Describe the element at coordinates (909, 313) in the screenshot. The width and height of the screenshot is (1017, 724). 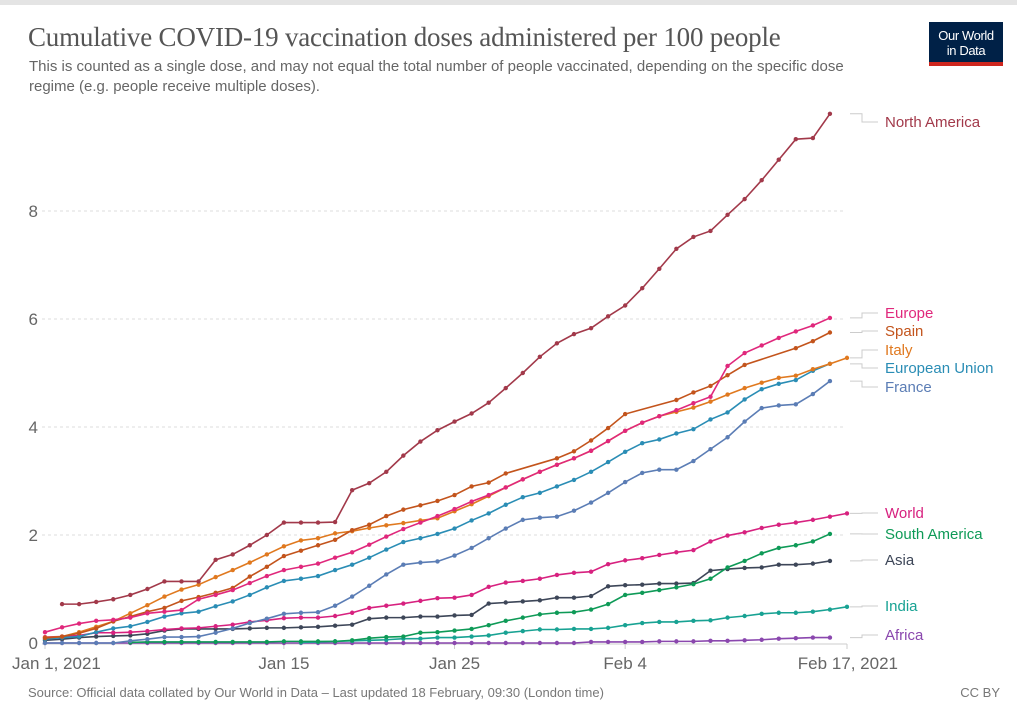
I see `legend-label: Europe` at that location.